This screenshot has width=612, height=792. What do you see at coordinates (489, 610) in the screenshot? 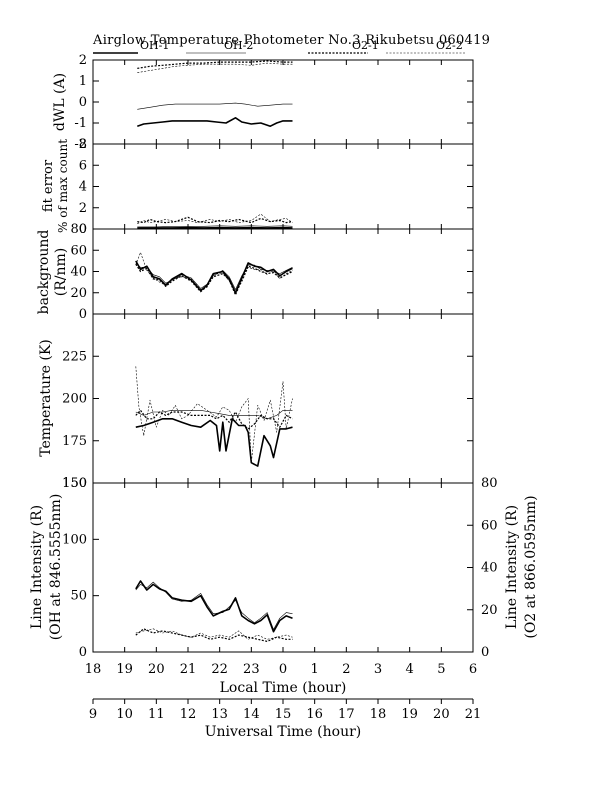
I see `int-right-ytick-label: 20` at bounding box center [489, 610].